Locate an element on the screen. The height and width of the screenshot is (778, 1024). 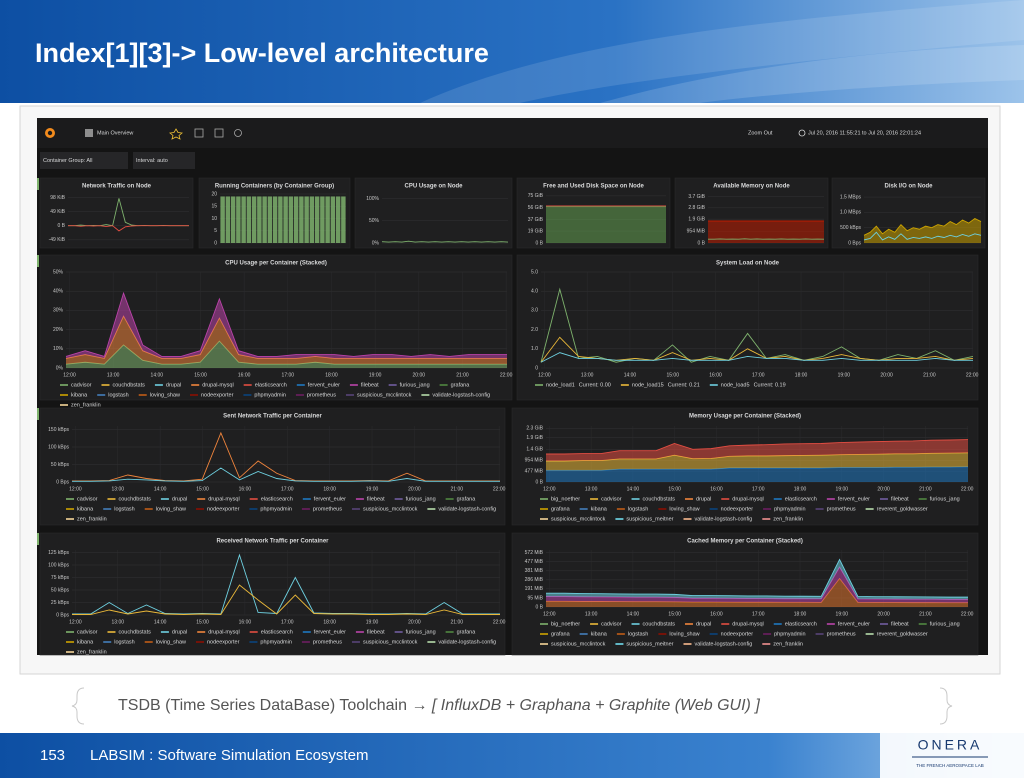
legend-item: node_load5 Current: 0.19 is located at coordinates (747, 385).